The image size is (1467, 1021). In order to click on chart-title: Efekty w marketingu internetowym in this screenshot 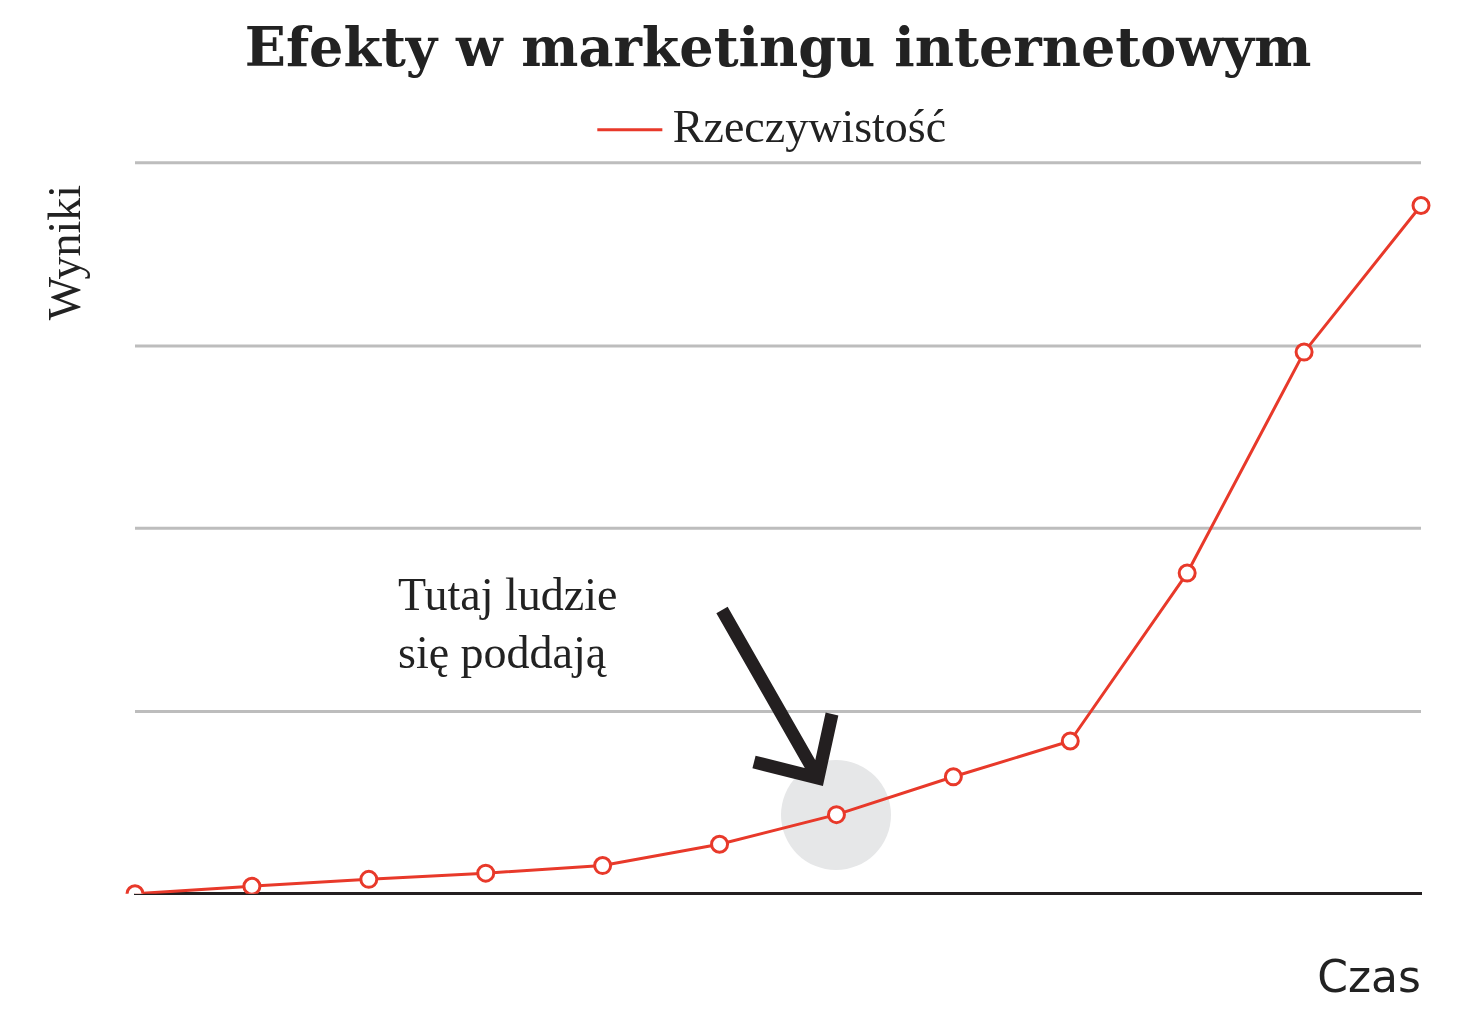, I will do `click(778, 47)`.